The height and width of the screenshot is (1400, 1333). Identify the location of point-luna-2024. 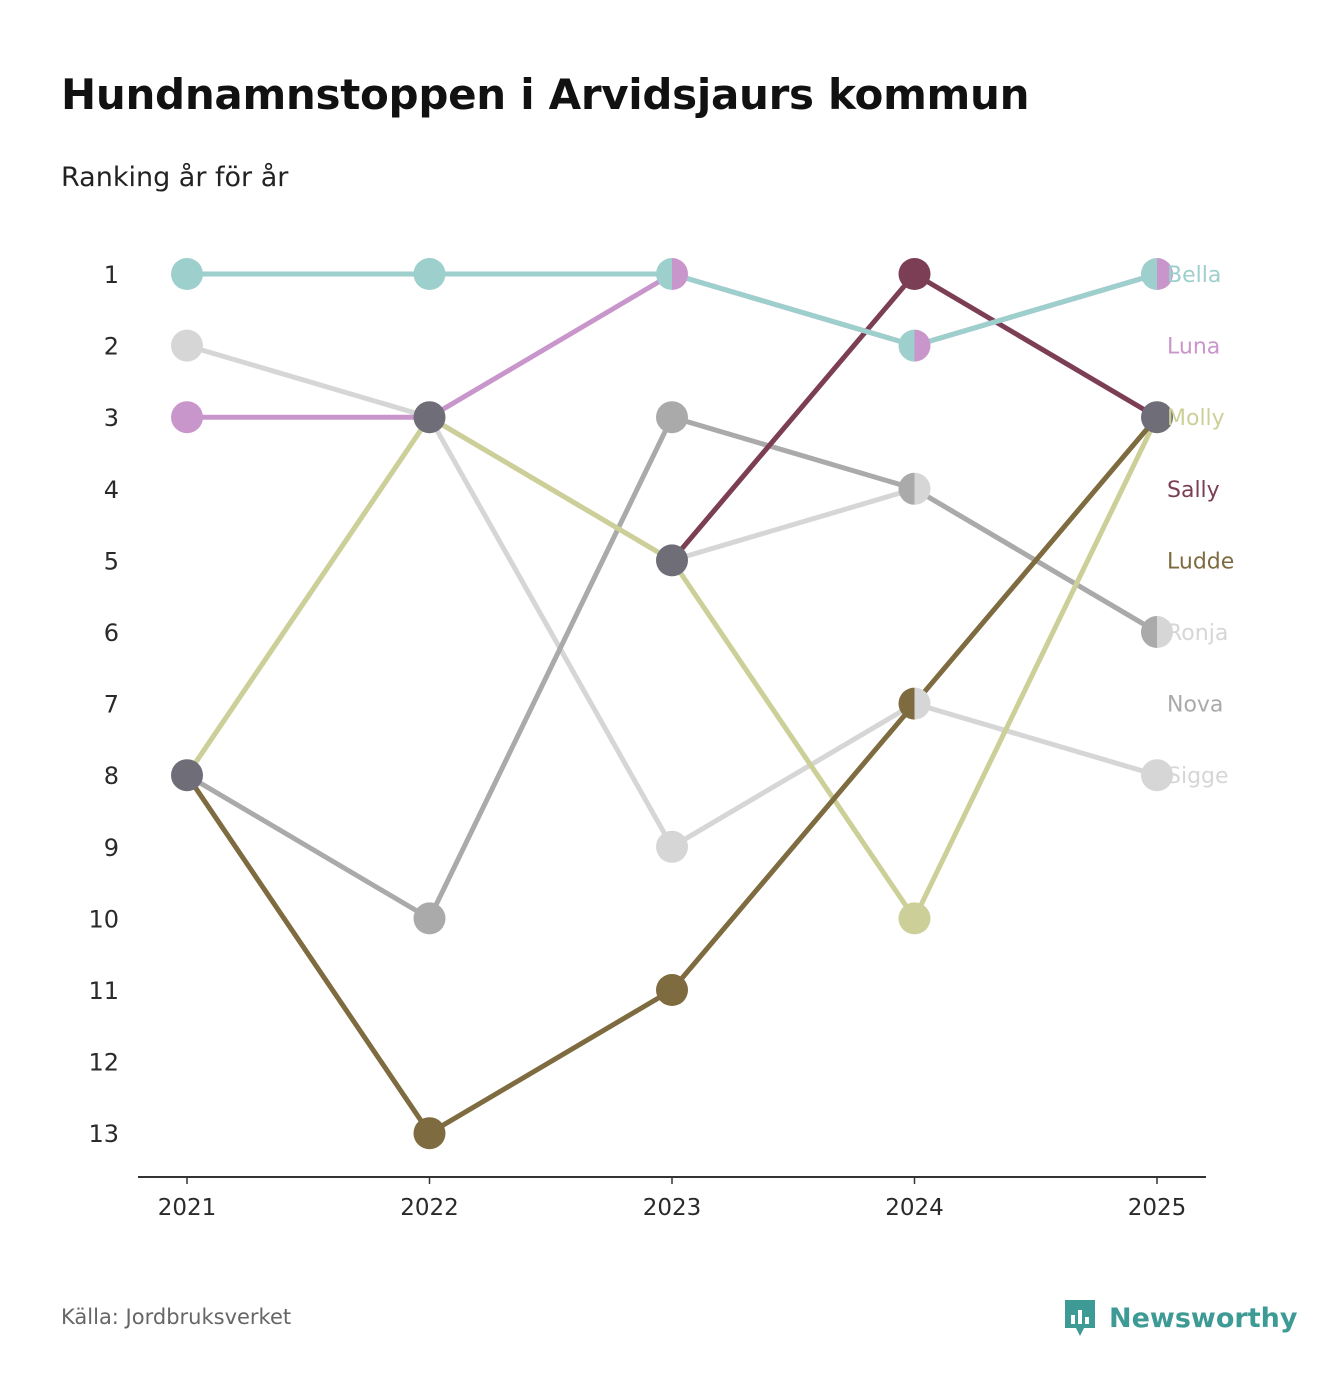
(922, 345).